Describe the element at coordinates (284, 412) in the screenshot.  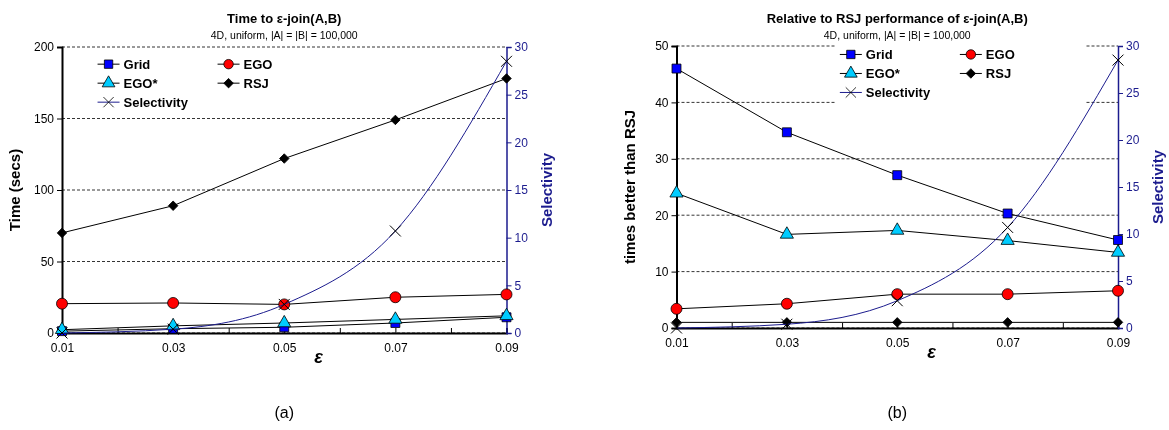
I see `text: (a)` at that location.